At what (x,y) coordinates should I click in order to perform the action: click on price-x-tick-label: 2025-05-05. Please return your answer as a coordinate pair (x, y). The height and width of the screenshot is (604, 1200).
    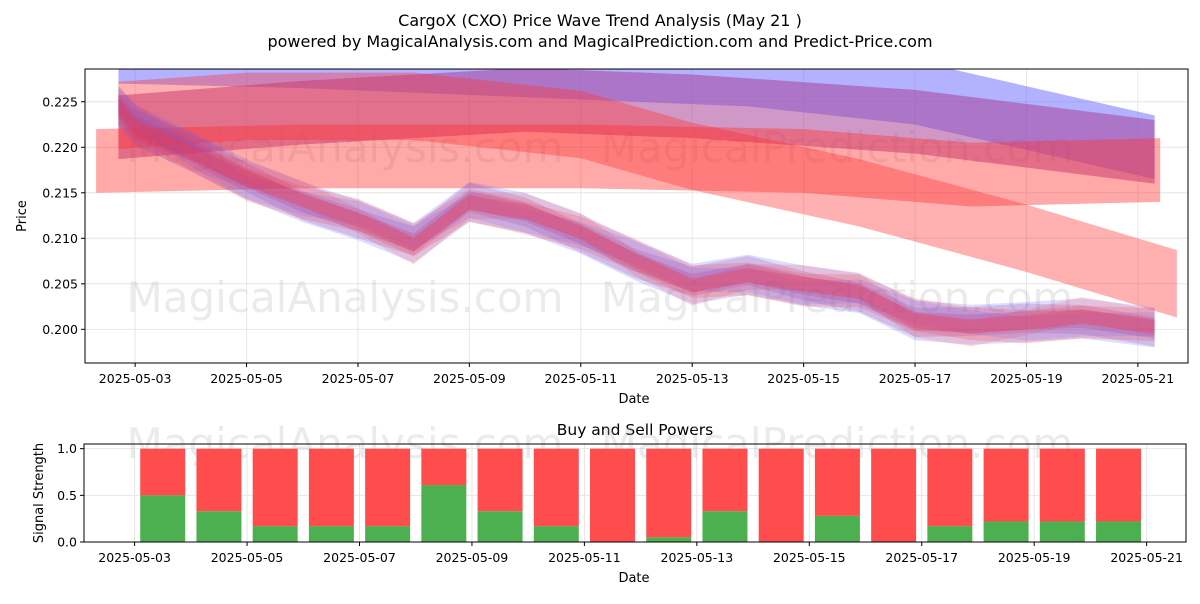
    Looking at the image, I should click on (246, 378).